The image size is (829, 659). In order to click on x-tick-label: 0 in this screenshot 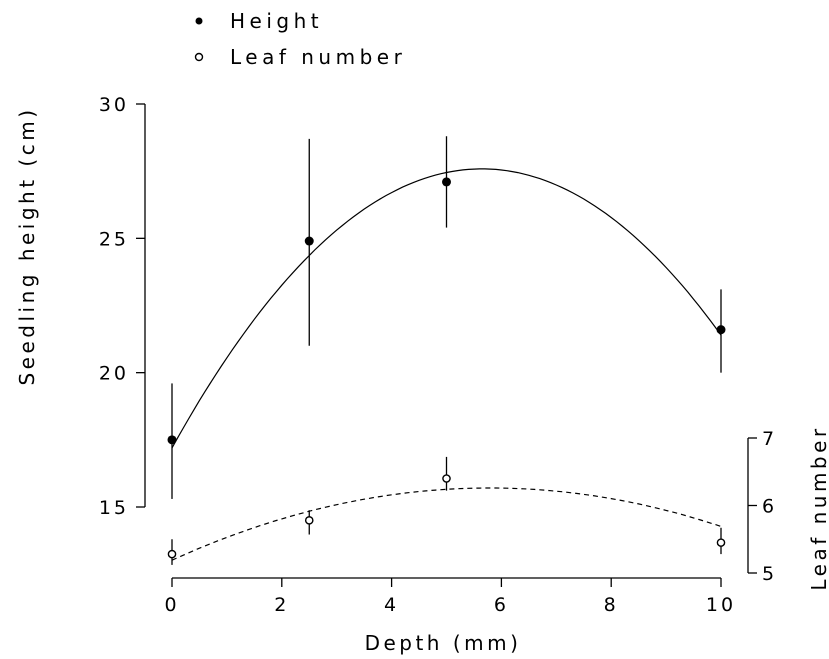, I will do `click(171, 605)`.